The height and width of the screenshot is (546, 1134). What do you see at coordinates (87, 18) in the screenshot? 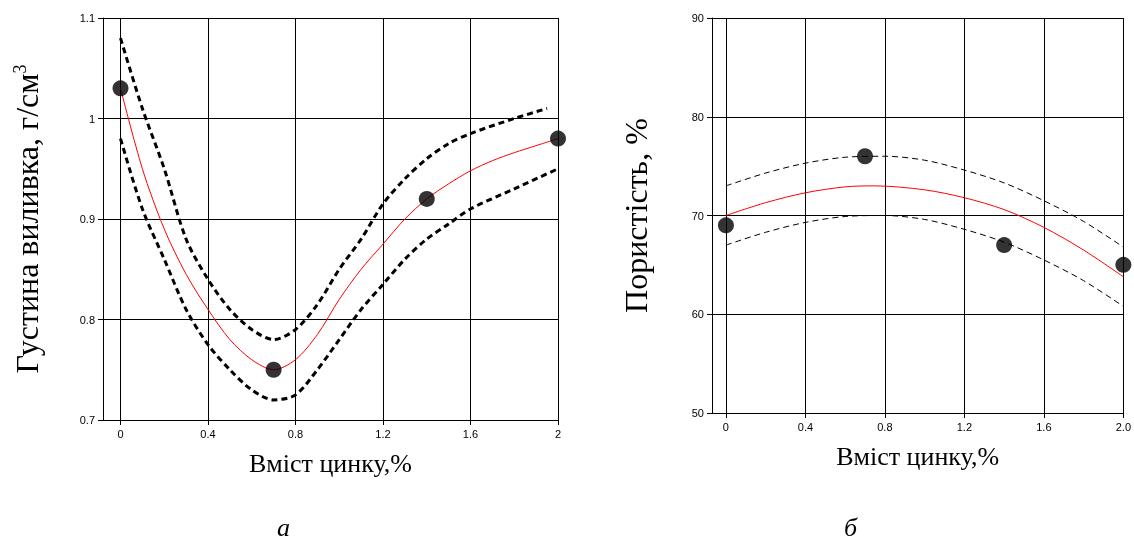
I see `y-tick-label: 1.1` at bounding box center [87, 18].